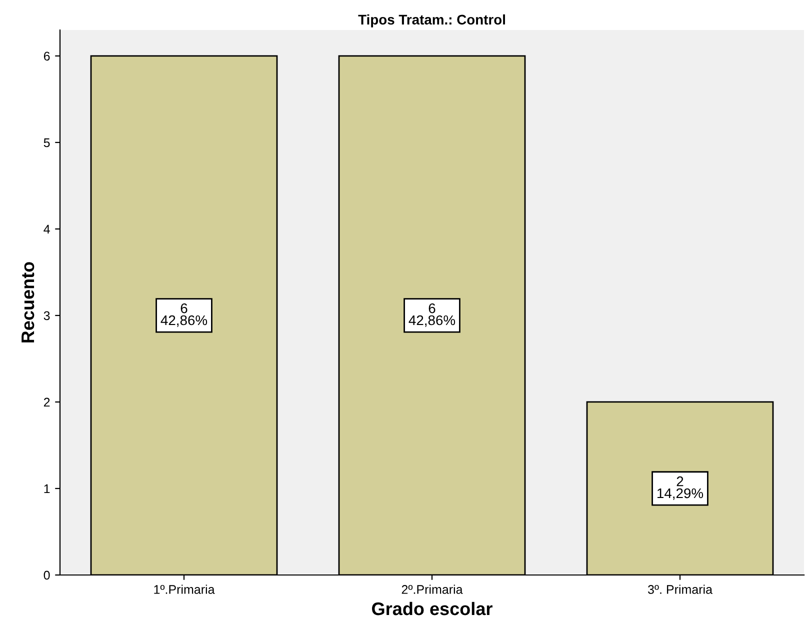 This screenshot has height=637, width=805. I want to click on x-tick-label: 2º.Primaria, so click(432, 589).